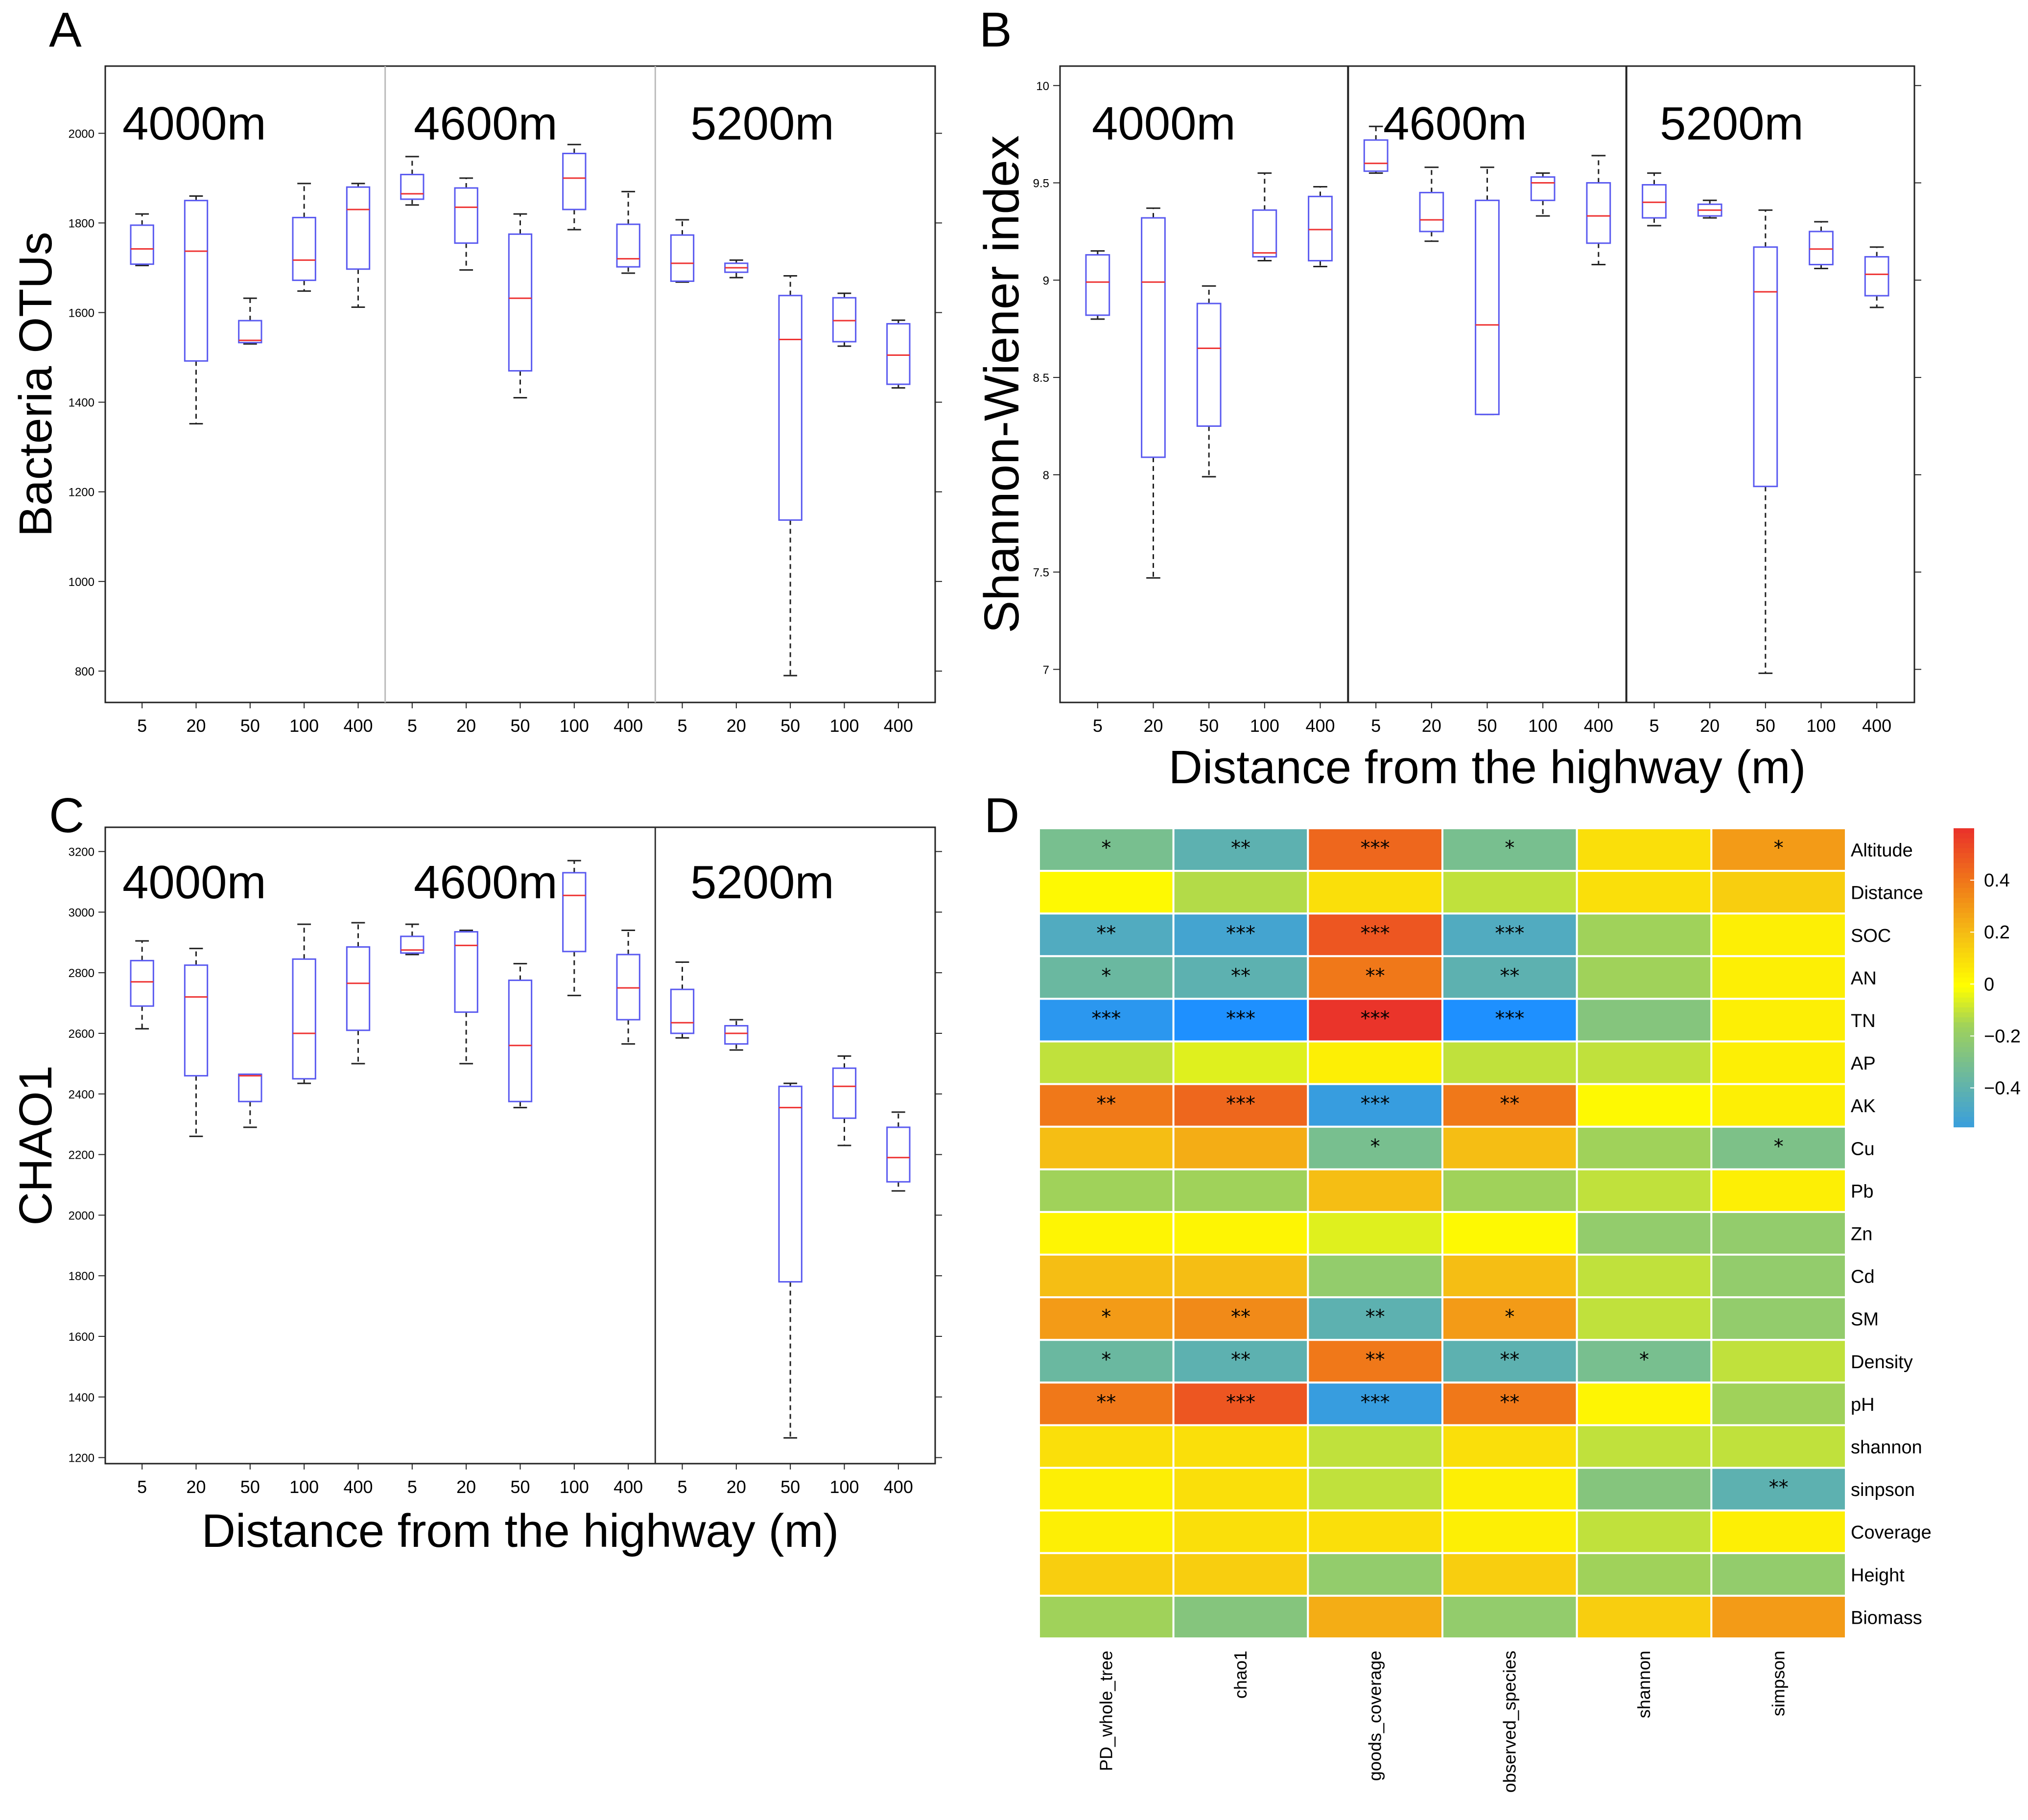  I want to click on heat-cell-Altitude-observed_species, so click(1509, 849).